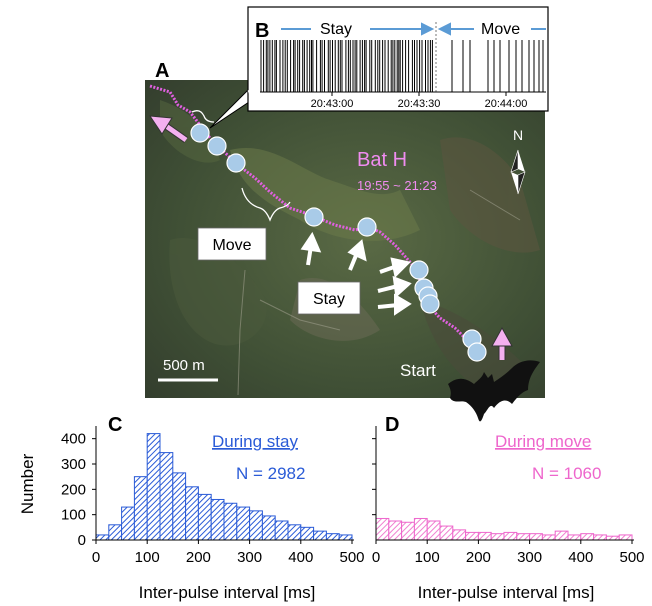  I want to click on y-tick-label: 400, so click(73, 439).